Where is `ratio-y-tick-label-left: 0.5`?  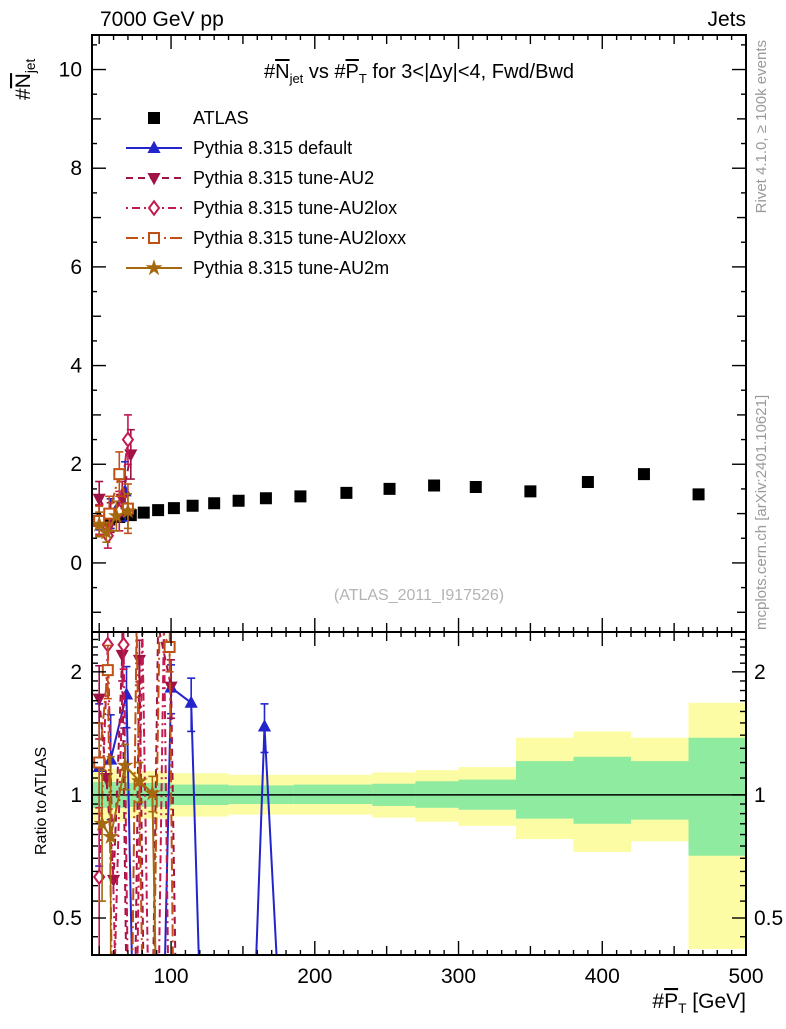
ratio-y-tick-label-left: 0.5 is located at coordinates (67, 918).